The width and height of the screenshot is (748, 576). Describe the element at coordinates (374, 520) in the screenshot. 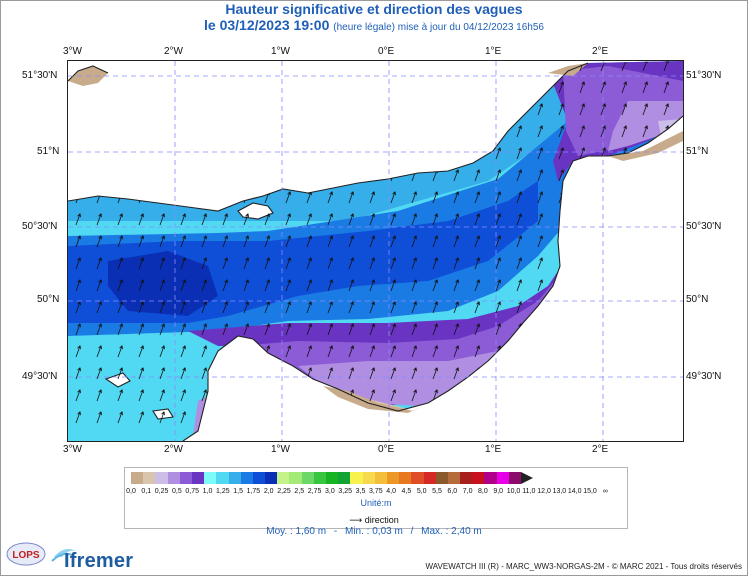

I see `direction-legend: ⟶ direction` at that location.